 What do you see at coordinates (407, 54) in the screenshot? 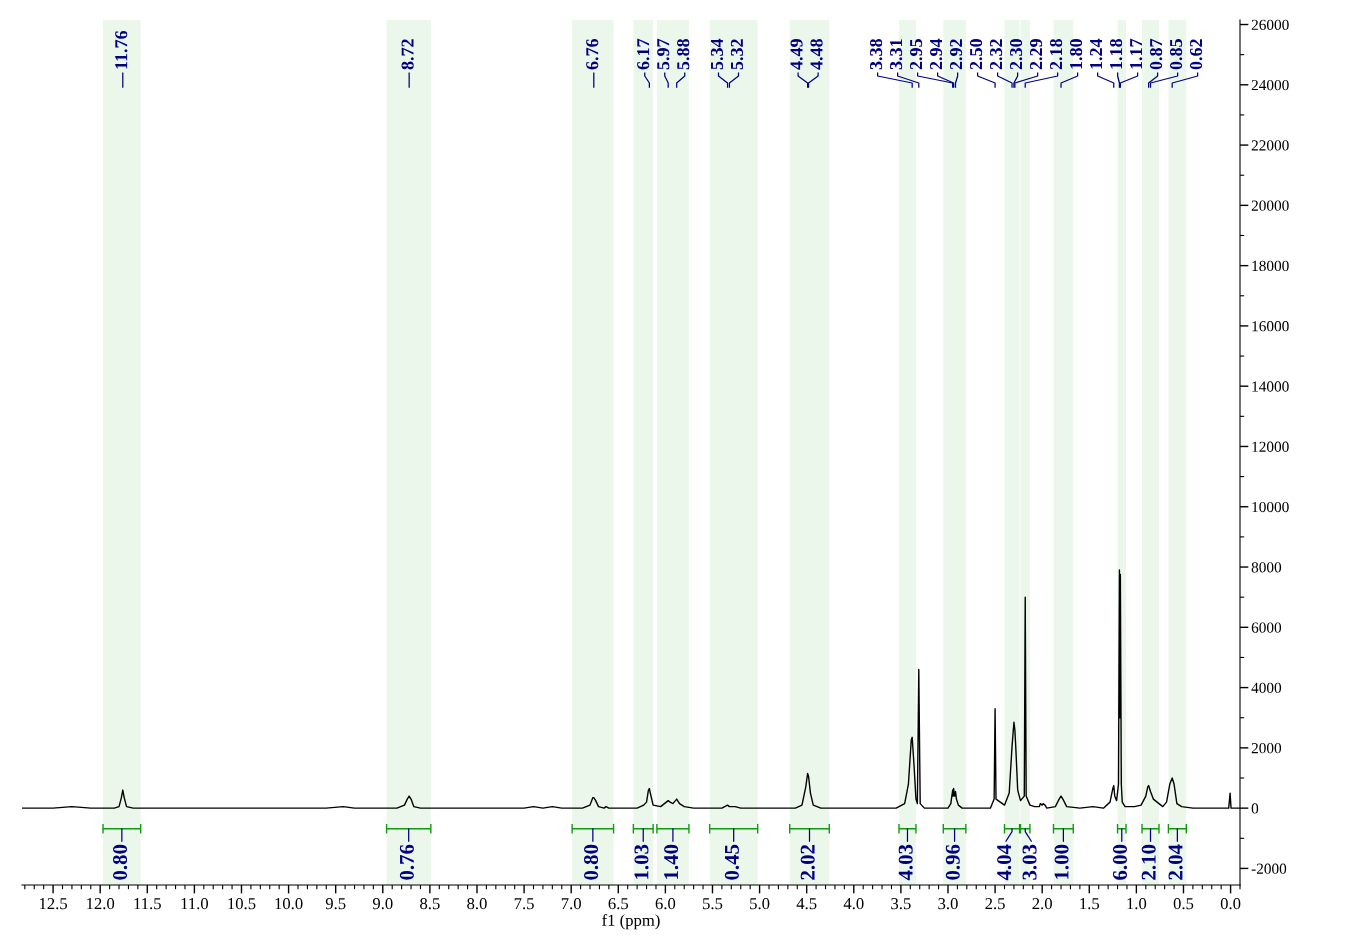
I see `annotation: 8.72` at bounding box center [407, 54].